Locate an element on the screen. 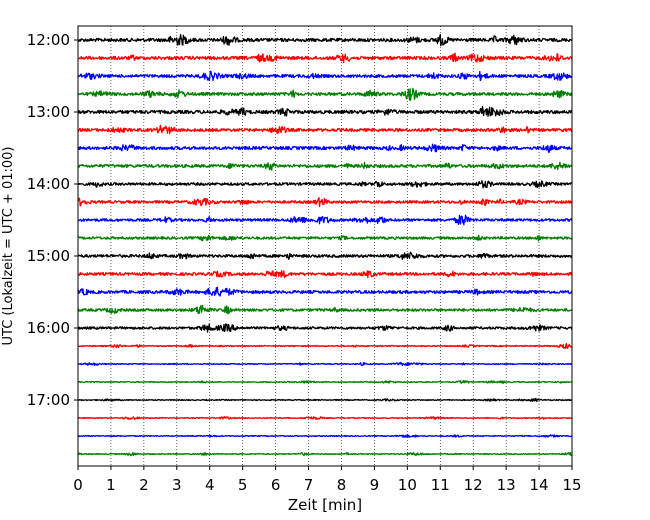  x-tick-label: 11 is located at coordinates (440, 485).